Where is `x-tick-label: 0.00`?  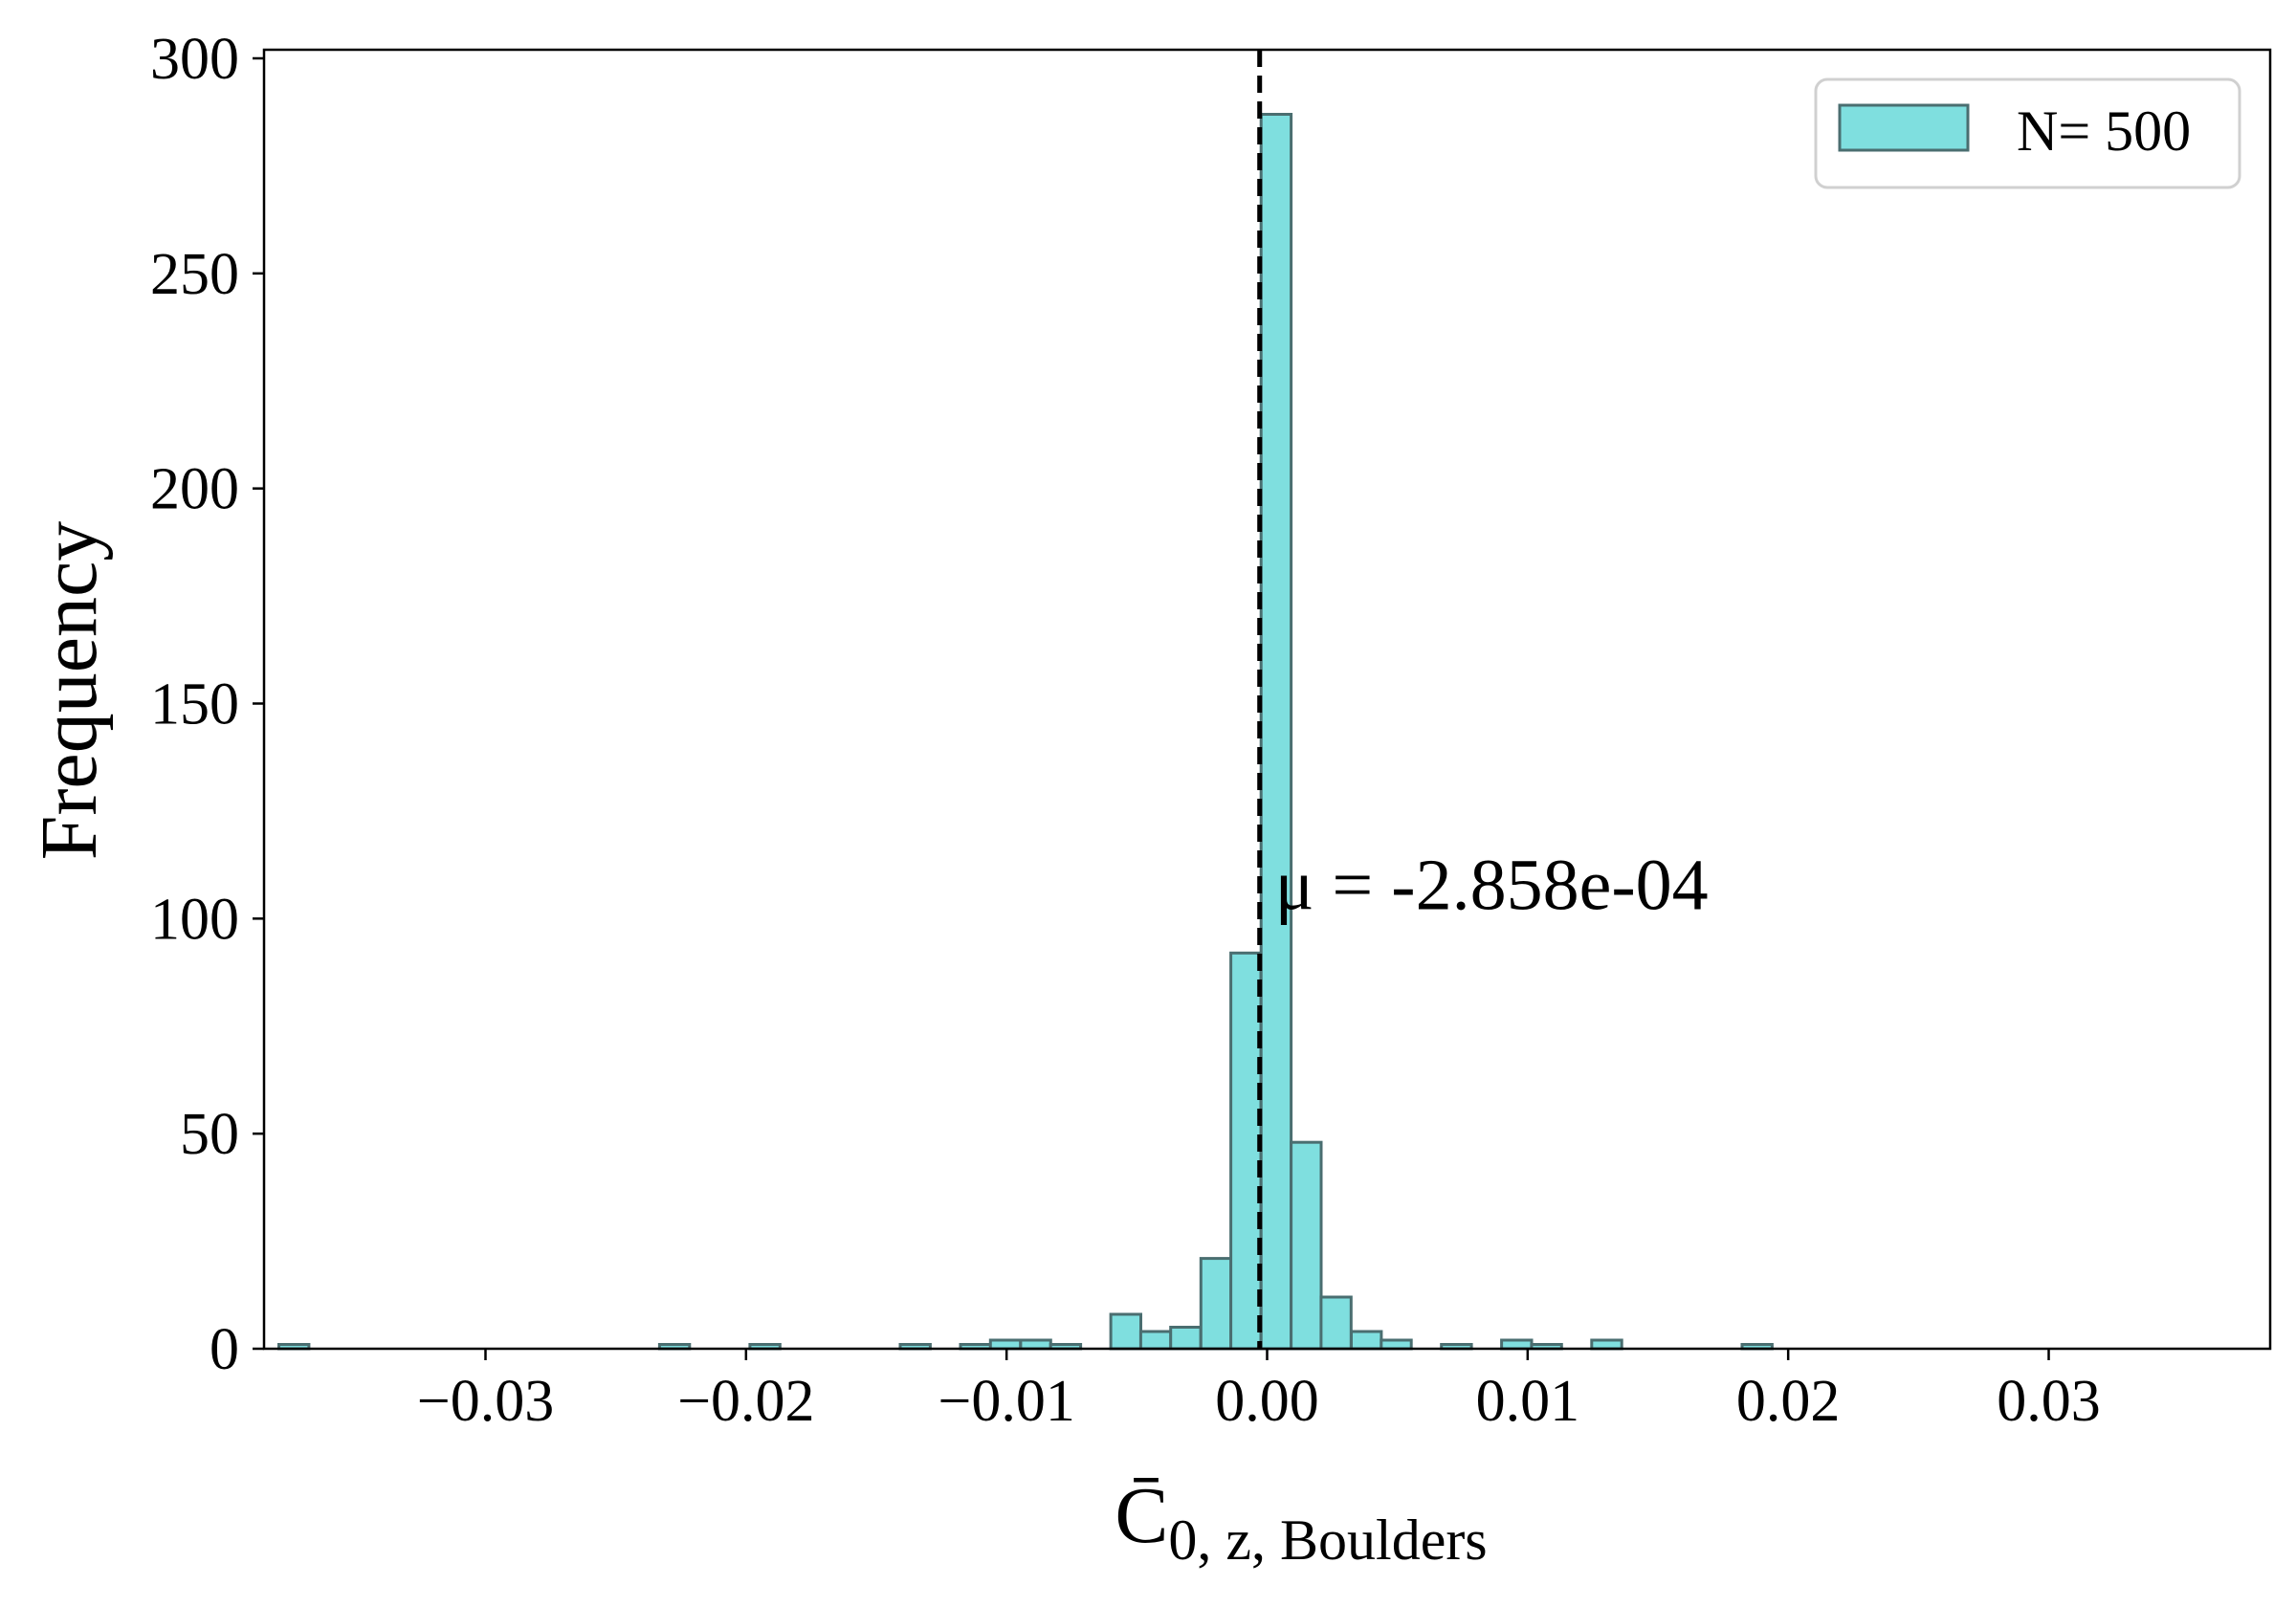
x-tick-label: 0.00 is located at coordinates (1267, 1401).